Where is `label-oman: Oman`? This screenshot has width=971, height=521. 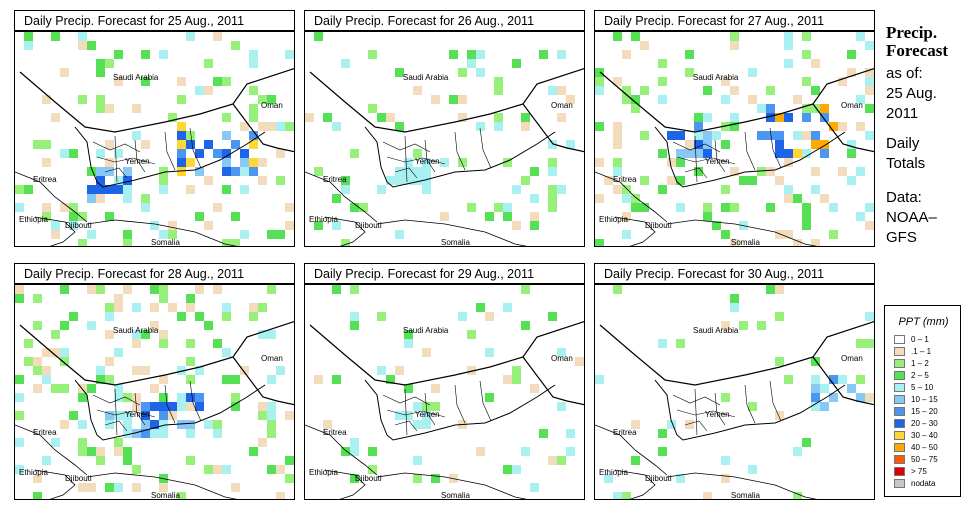 label-oman: Oman is located at coordinates (562, 105).